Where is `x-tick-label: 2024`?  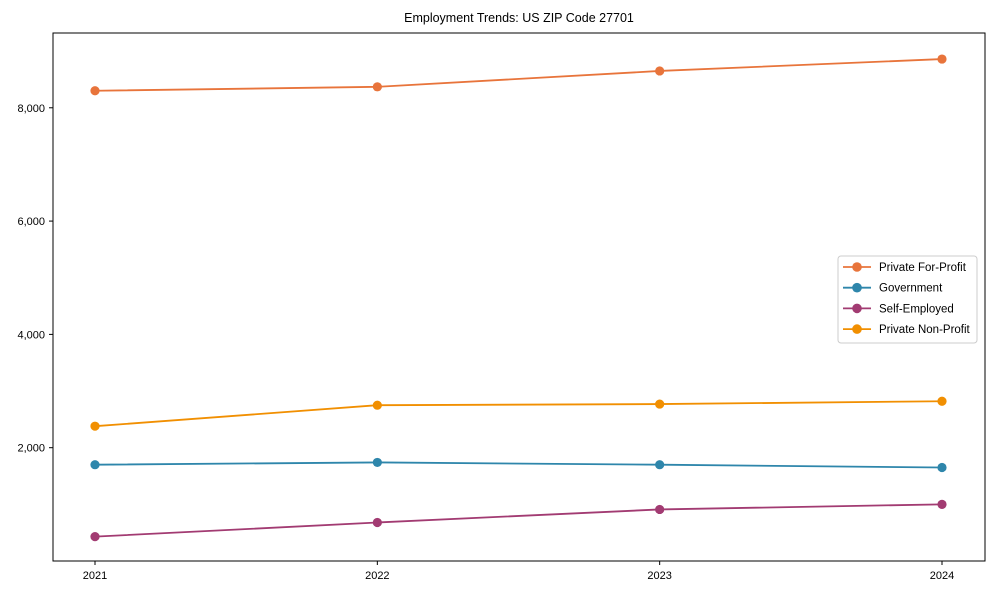
x-tick-label: 2024 is located at coordinates (942, 576).